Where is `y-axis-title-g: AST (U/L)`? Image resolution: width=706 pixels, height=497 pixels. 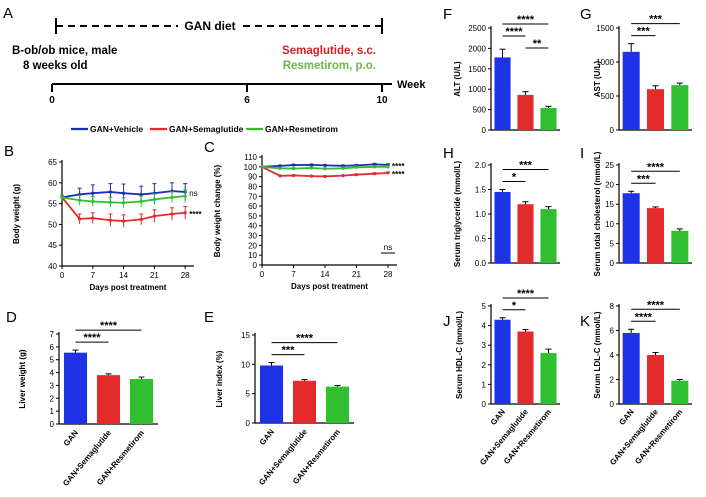 y-axis-title-g: AST (U/L) is located at coordinates (597, 78).